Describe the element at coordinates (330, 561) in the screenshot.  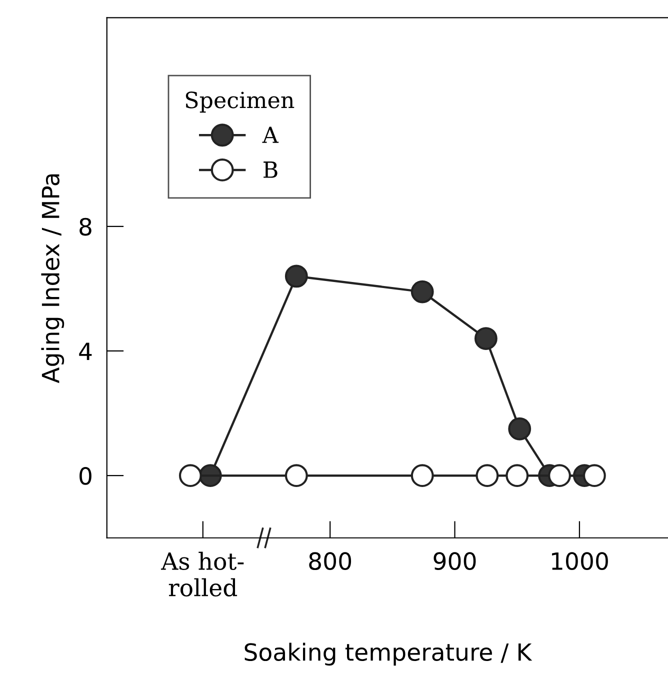
I see `x-tick-label: 800` at that location.